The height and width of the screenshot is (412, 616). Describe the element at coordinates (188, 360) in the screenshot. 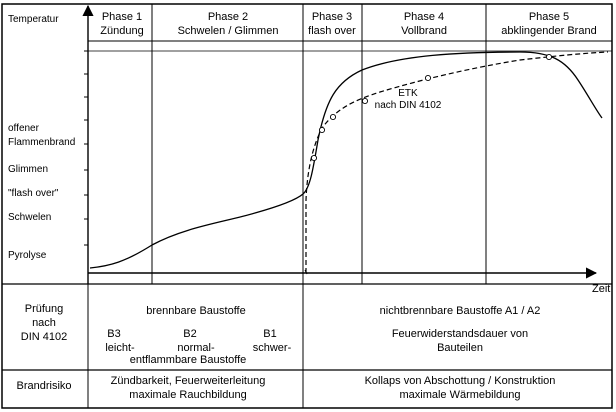

I see `entflammbar-label: entflammbare Baustoffe` at that location.